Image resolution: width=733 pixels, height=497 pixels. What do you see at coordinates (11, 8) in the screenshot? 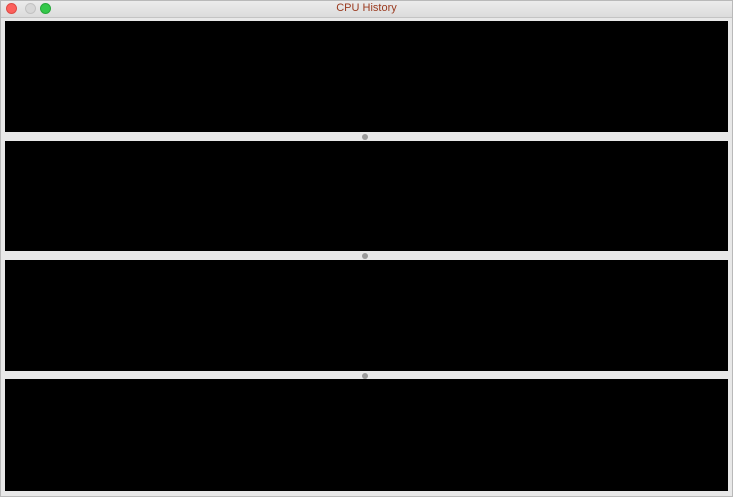
I see `close-button` at bounding box center [11, 8].